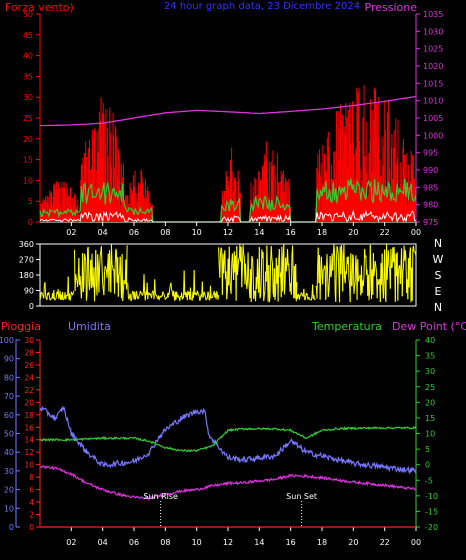  Describe the element at coordinates (429, 480) in the screenshot. I see `temperature-y-tick-label: -5` at that location.